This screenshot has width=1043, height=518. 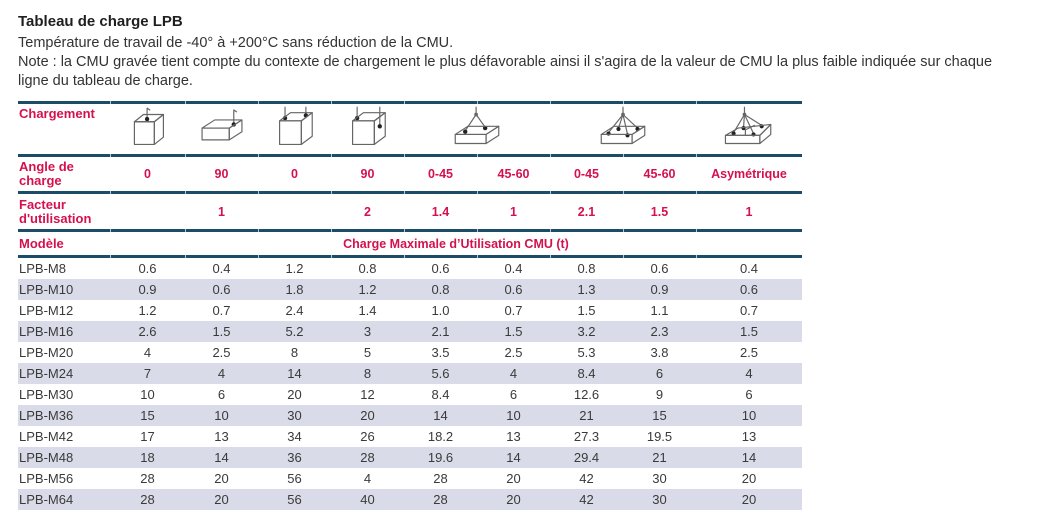 What do you see at coordinates (294, 211) in the screenshot?
I see `facteur-value-cell` at bounding box center [294, 211].